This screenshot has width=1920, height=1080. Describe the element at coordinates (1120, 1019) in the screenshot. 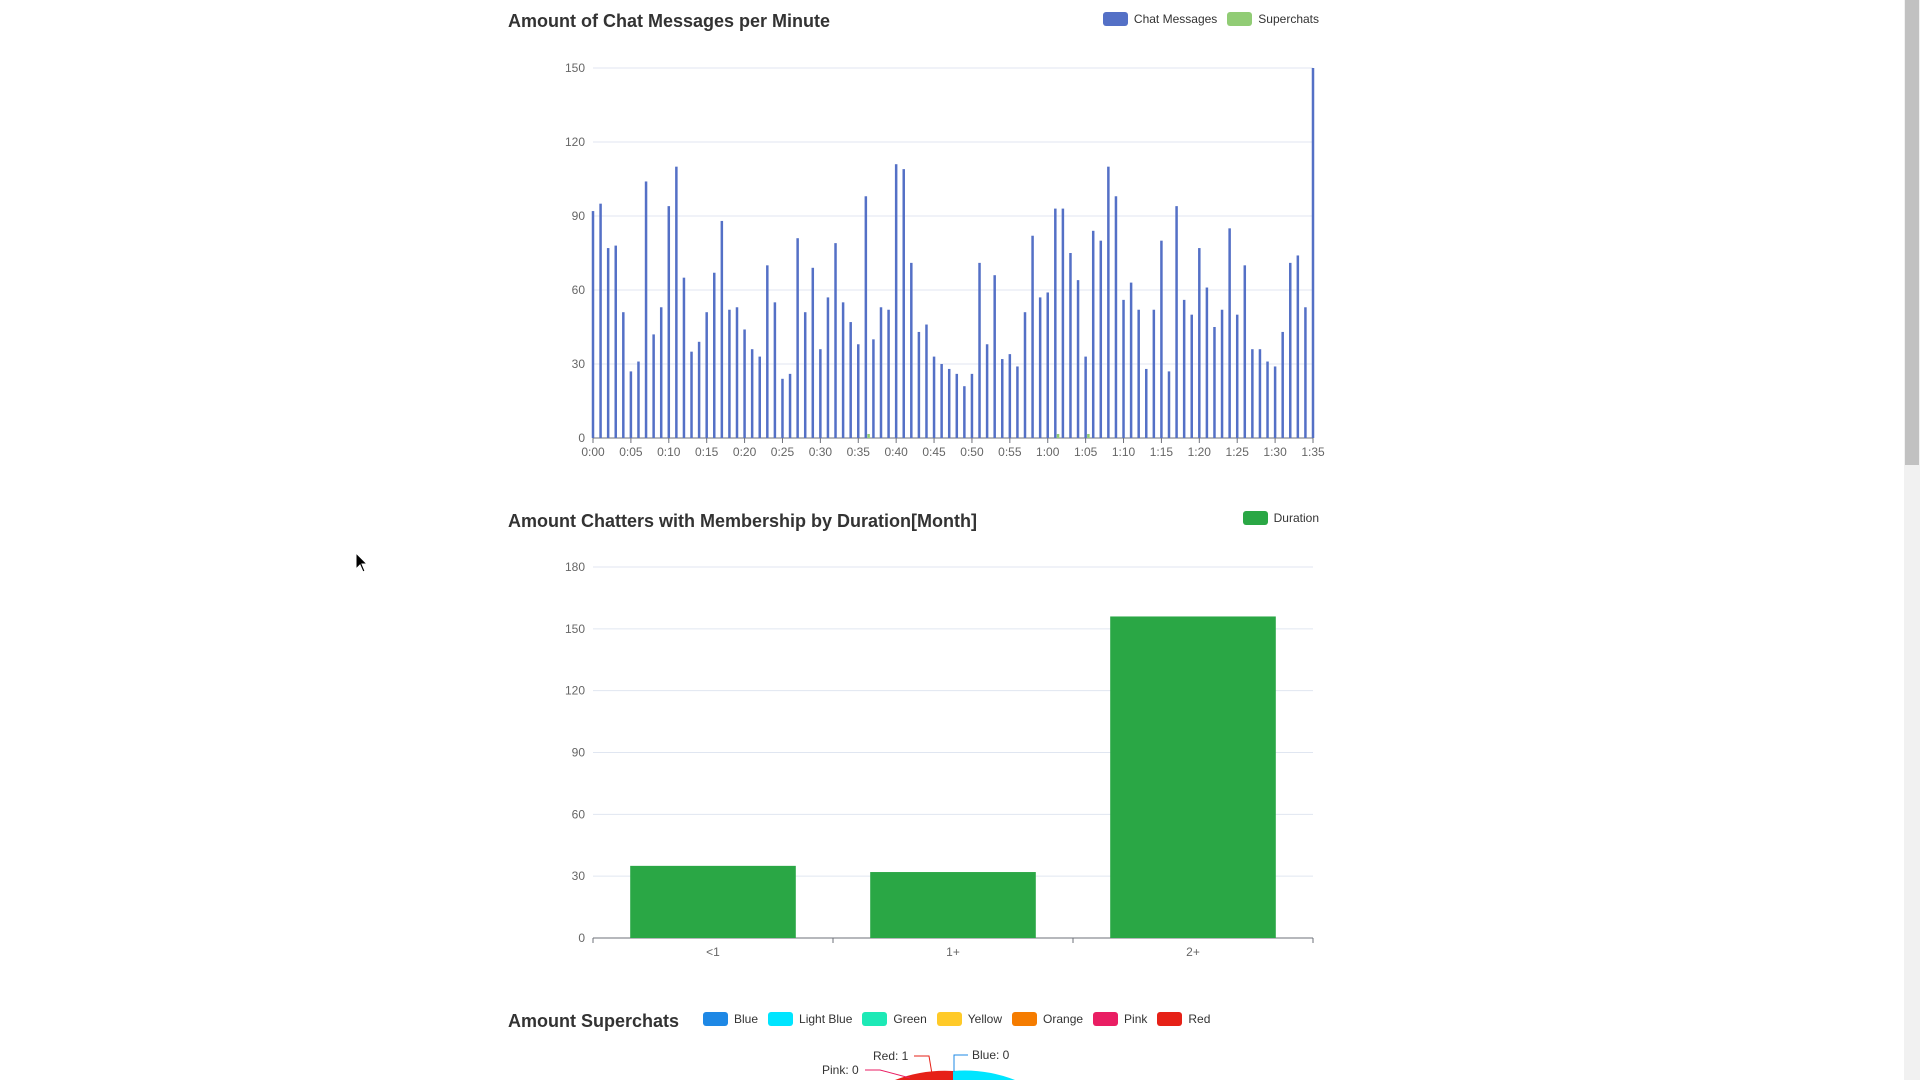

I see `legend-item-pink: Pink` at that location.